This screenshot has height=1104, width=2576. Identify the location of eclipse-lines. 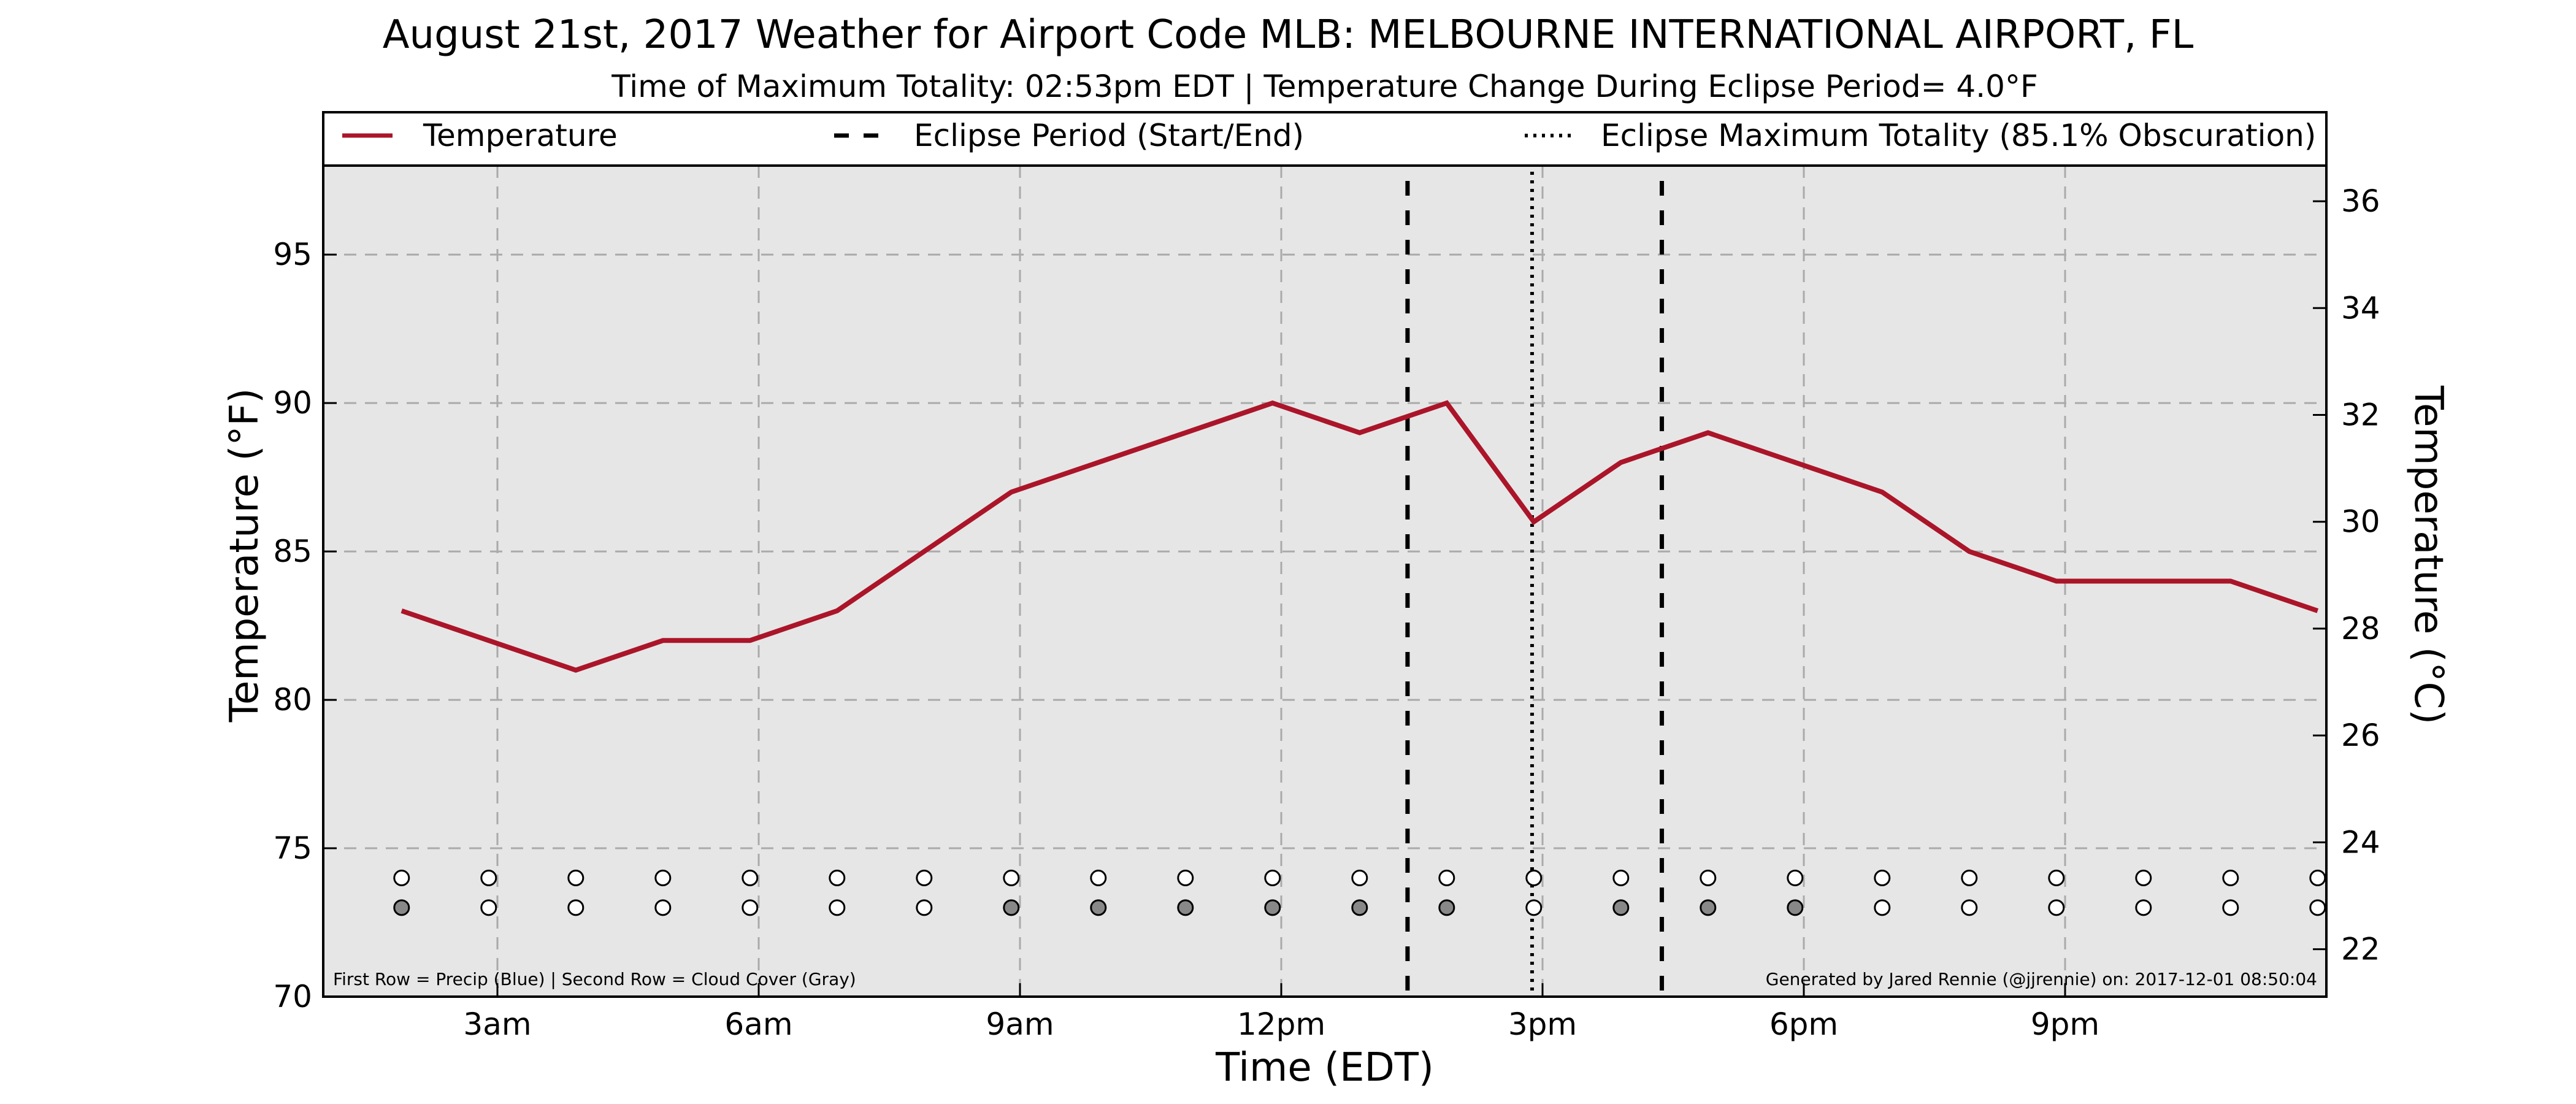
(1535, 584).